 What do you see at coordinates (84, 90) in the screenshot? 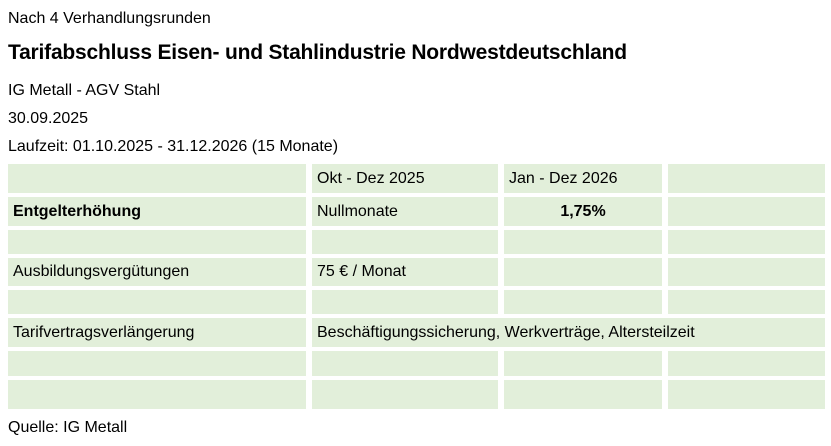
I see `parties-line: IG Metall - AGV Stahl` at bounding box center [84, 90].